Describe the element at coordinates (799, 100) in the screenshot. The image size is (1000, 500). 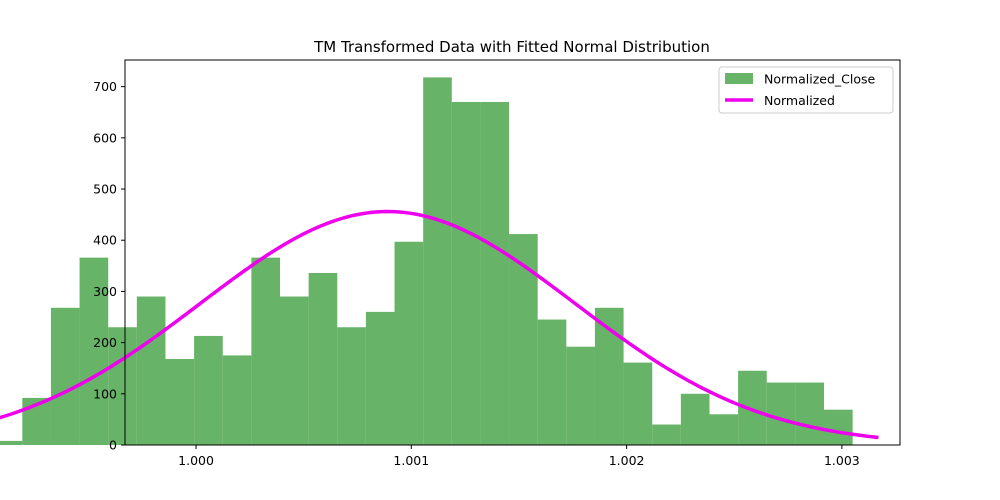
I see `legend-label-normalized: Normalized` at that location.